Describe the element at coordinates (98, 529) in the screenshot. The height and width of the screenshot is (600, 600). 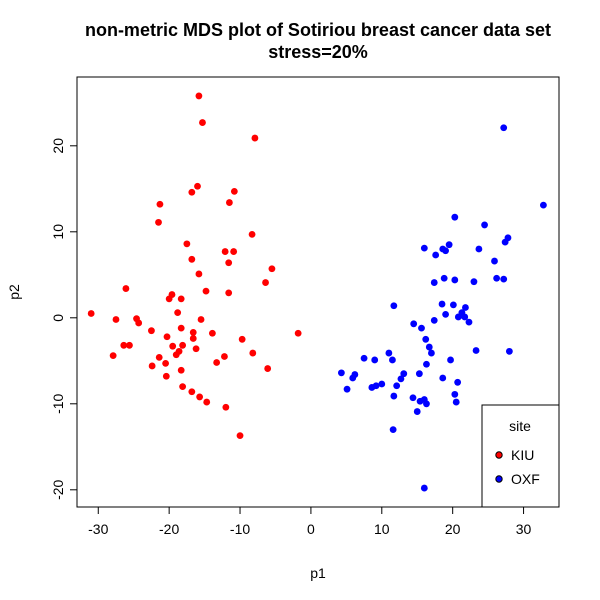
I see `x-tick-label: -30` at that location.